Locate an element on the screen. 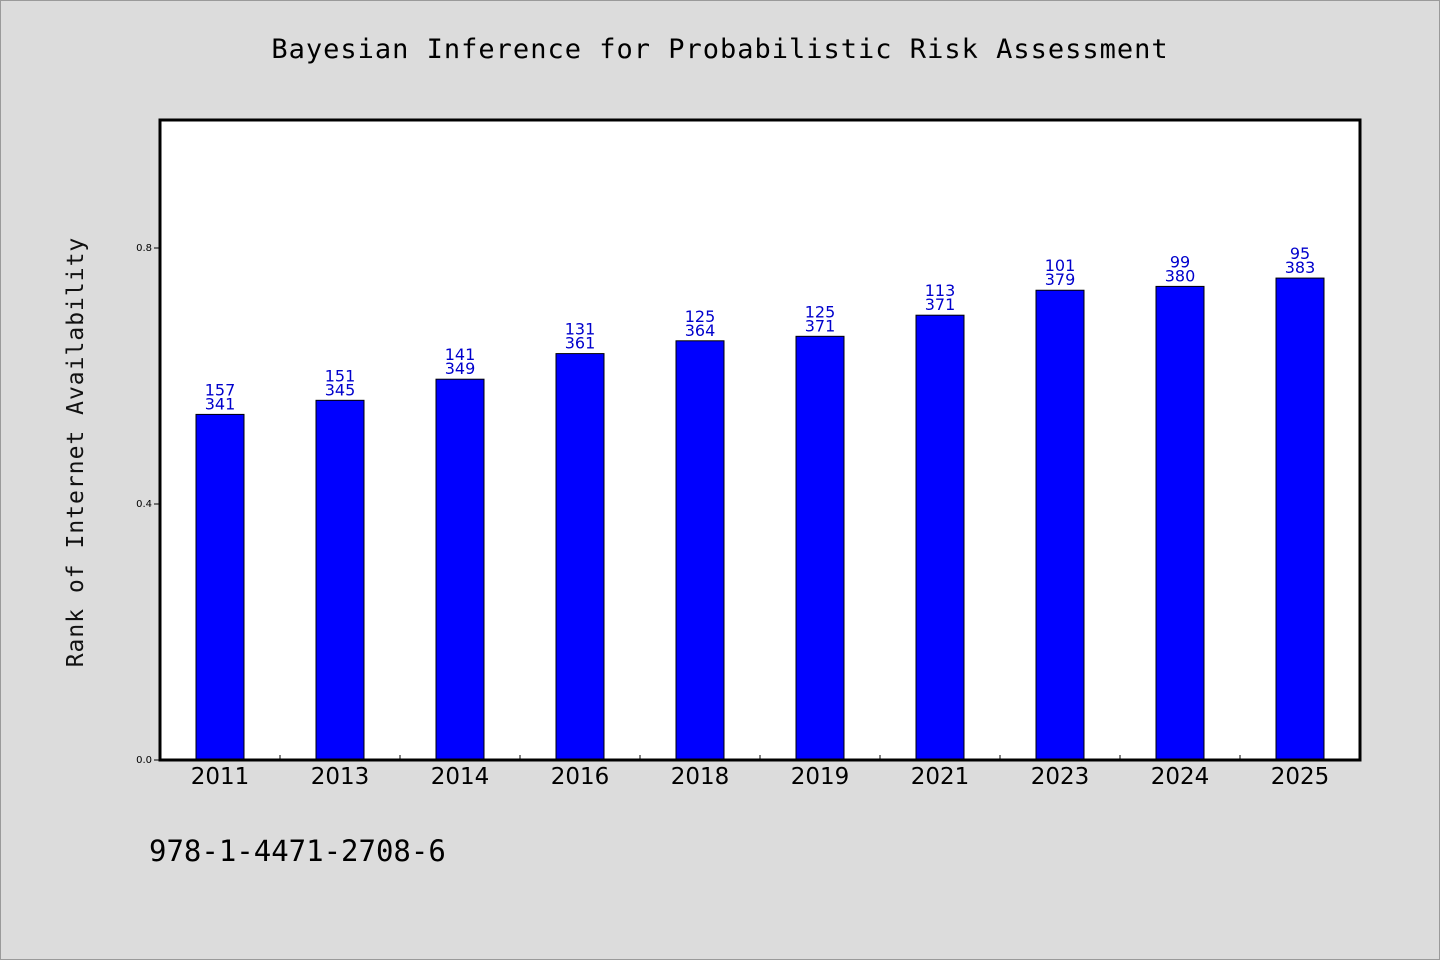  bar-label-top: 131 is located at coordinates (580, 329).